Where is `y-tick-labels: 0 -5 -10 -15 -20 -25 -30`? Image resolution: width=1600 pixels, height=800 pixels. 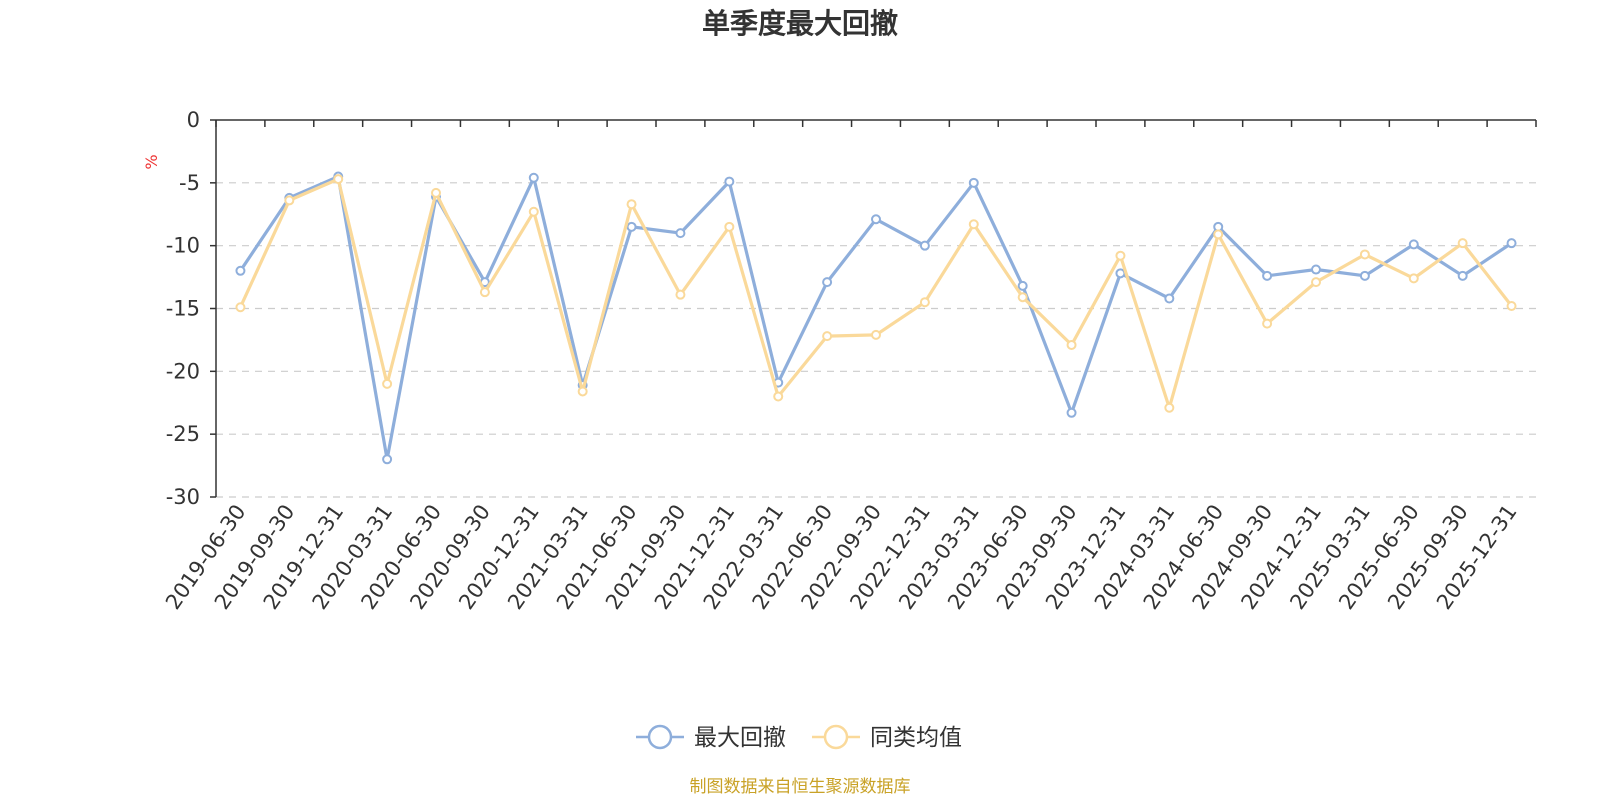
y-tick-labels: 0 -5 -10 -15 -20 -25 -30 is located at coordinates (183, 308).